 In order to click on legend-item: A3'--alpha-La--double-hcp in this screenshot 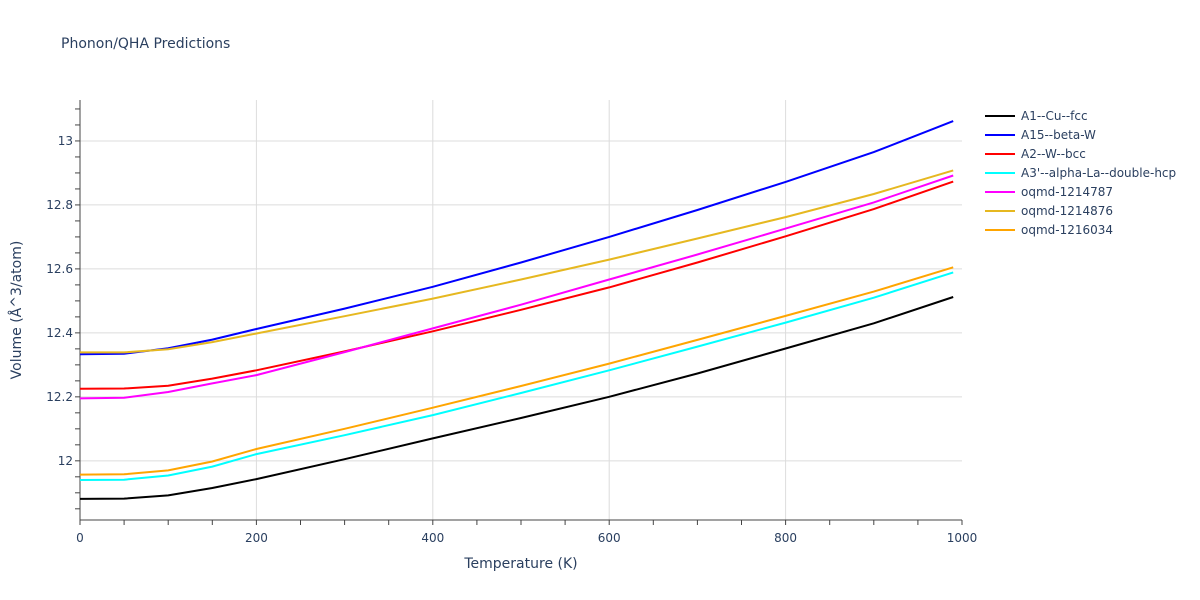, I will do `click(1080, 172)`.